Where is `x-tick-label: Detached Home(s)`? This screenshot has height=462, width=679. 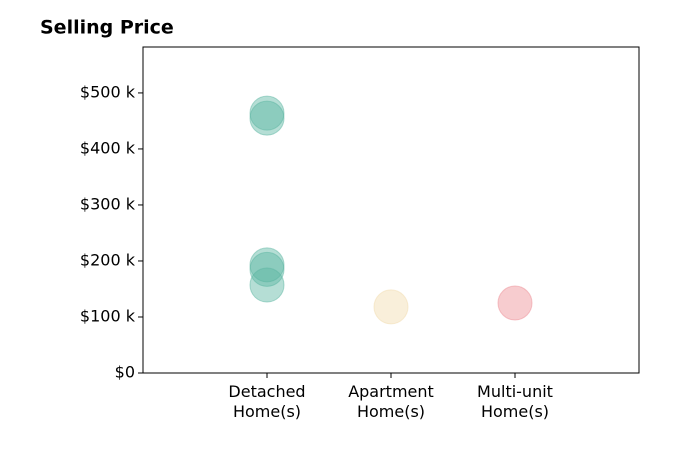
x-tick-label: Detached Home(s) is located at coordinates (267, 401).